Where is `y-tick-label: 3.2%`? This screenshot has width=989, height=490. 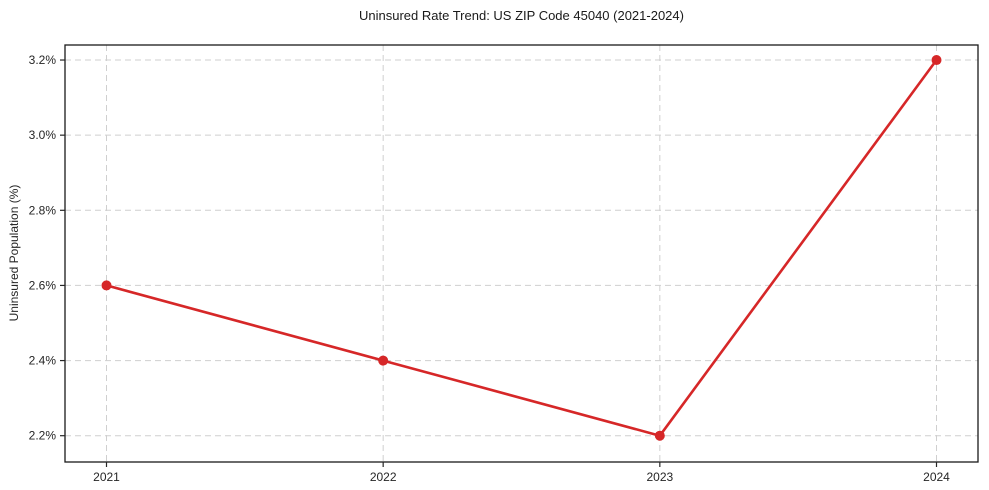
y-tick-label: 3.2% is located at coordinates (43, 60).